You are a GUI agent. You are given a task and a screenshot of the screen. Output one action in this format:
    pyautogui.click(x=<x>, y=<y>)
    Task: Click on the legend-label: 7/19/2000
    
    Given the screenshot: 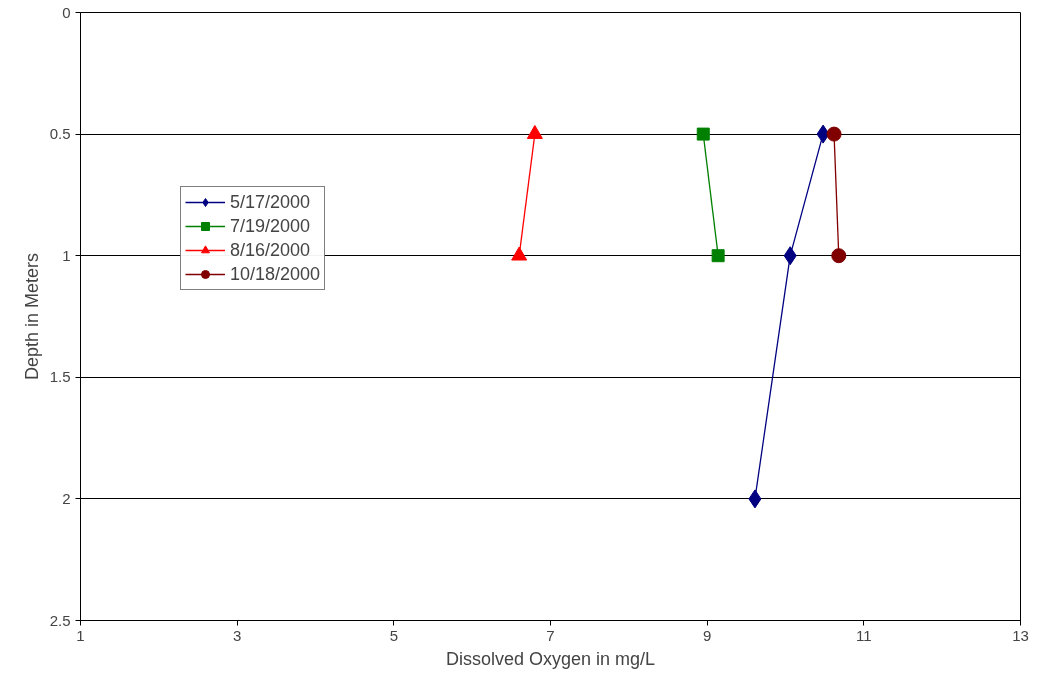 What is the action you would take?
    pyautogui.click(x=270, y=226)
    